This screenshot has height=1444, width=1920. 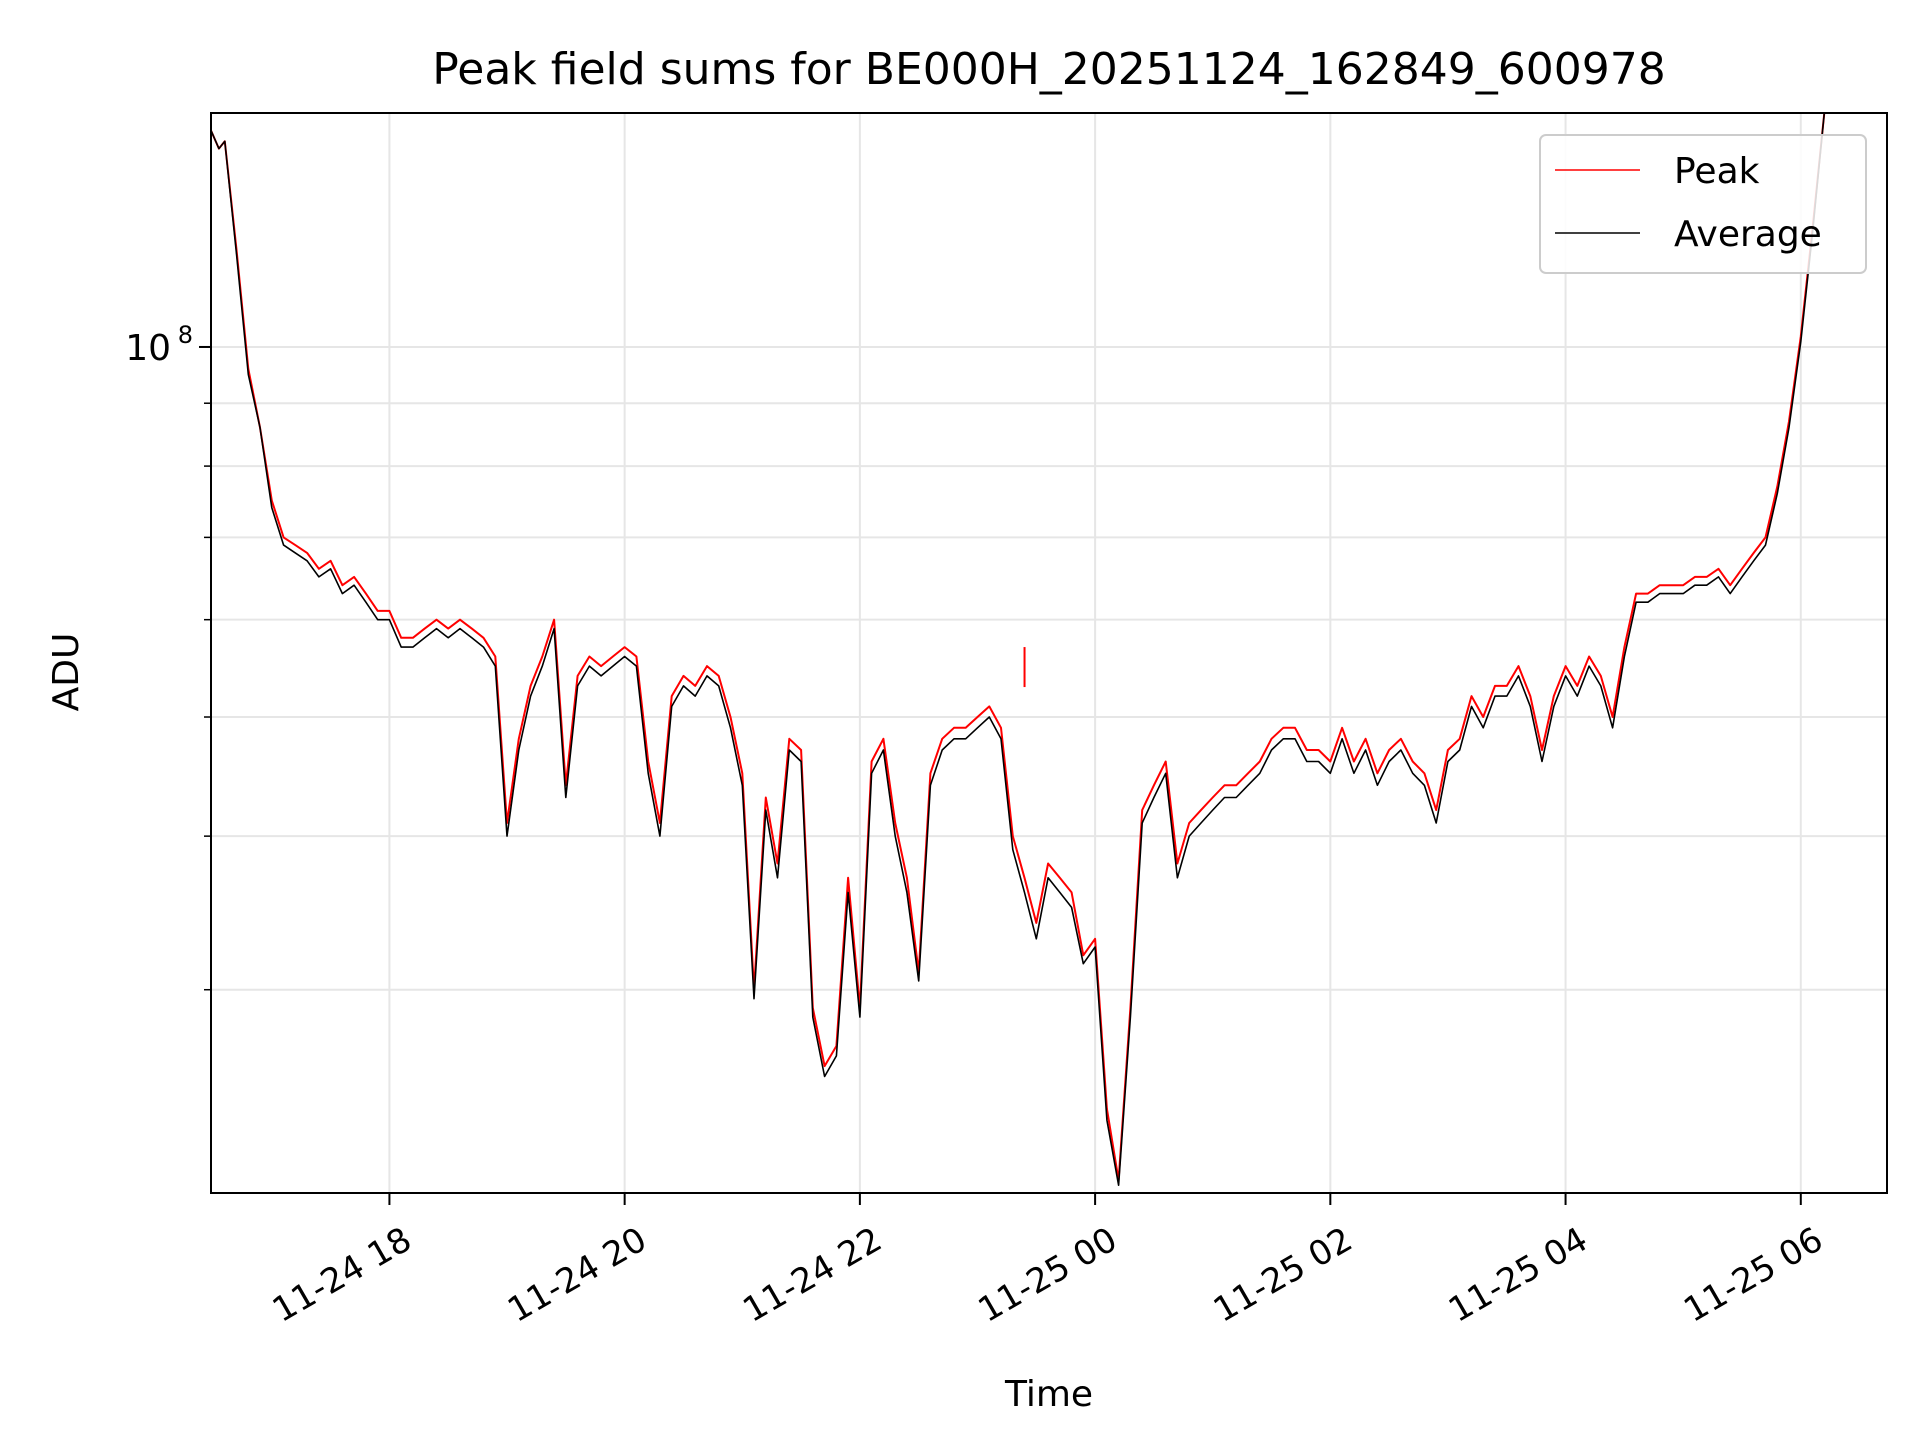 What do you see at coordinates (1703, 204) in the screenshot?
I see `legend: Peak Average` at bounding box center [1703, 204].